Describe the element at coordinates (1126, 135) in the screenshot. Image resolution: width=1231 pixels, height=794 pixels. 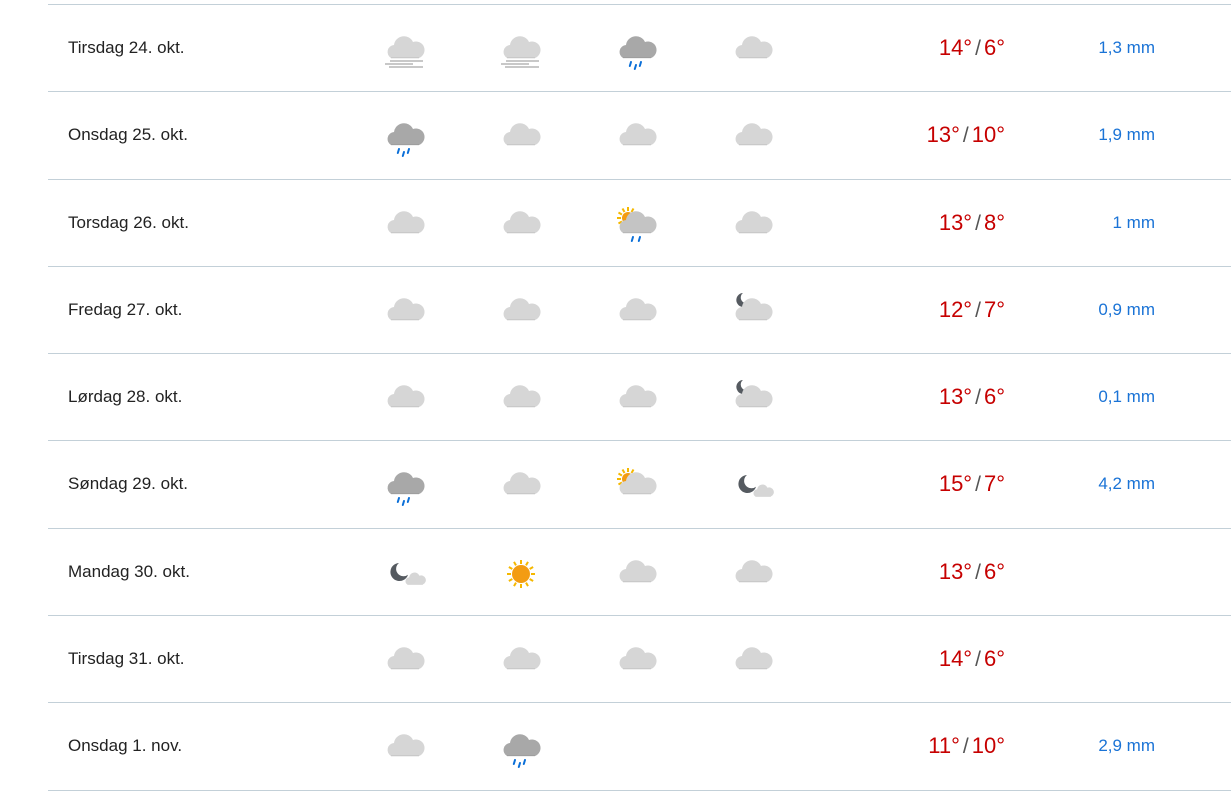
I see `precipitation: 1,9 mm` at that location.